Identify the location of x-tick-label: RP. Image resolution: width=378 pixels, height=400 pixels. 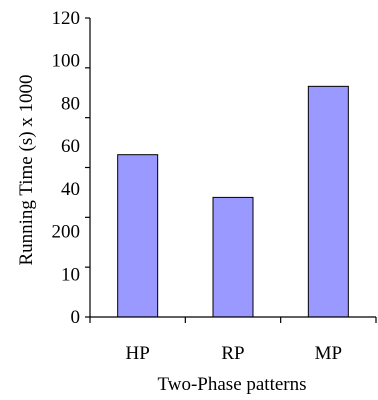
(232, 353).